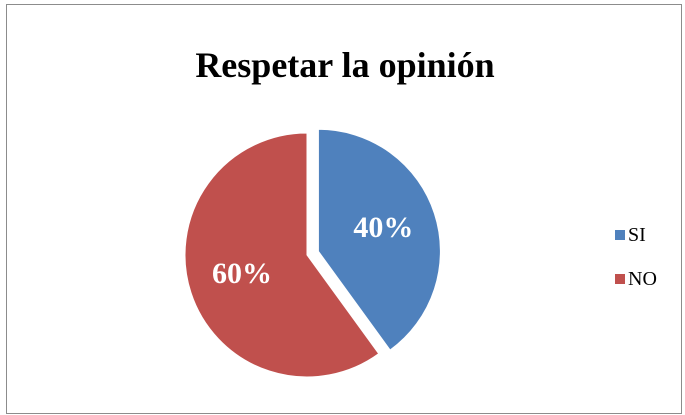  Describe the element at coordinates (312, 250) in the screenshot. I see `pie-labels: 40% 60%` at that location.